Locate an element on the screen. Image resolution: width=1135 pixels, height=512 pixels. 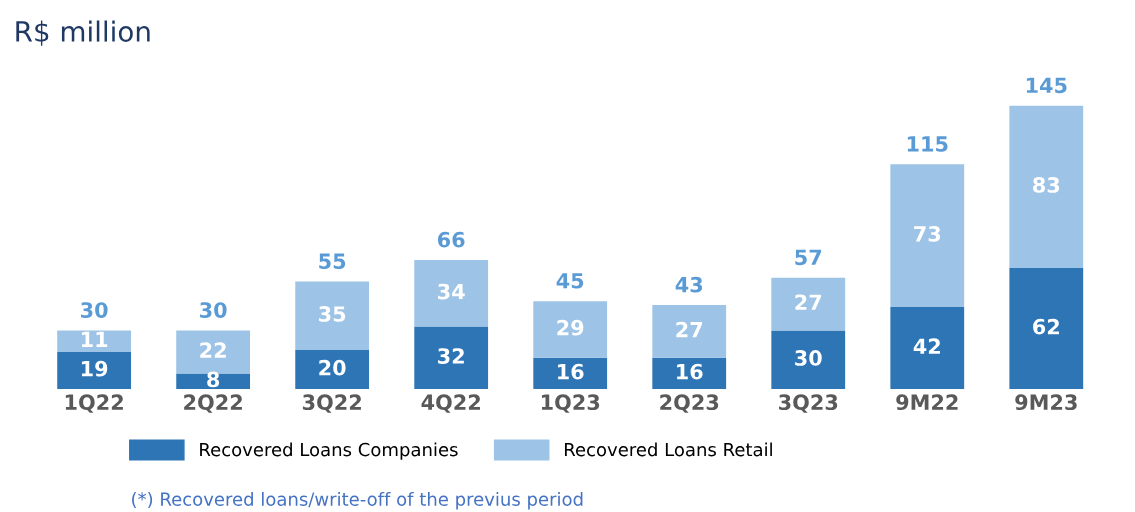
data-label: 83 is located at coordinates (1046, 185).